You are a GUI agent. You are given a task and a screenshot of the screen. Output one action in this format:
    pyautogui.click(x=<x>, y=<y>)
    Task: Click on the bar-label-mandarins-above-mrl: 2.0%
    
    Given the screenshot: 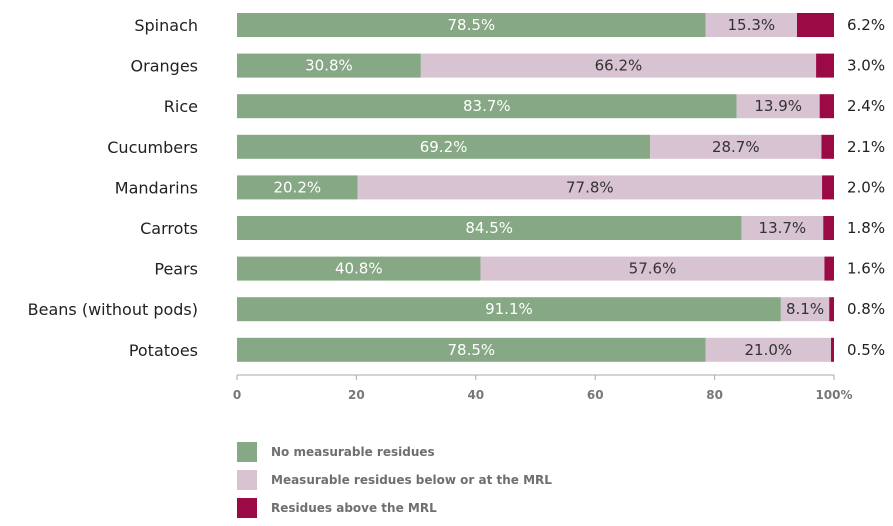 What is the action you would take?
    pyautogui.click(x=866, y=187)
    